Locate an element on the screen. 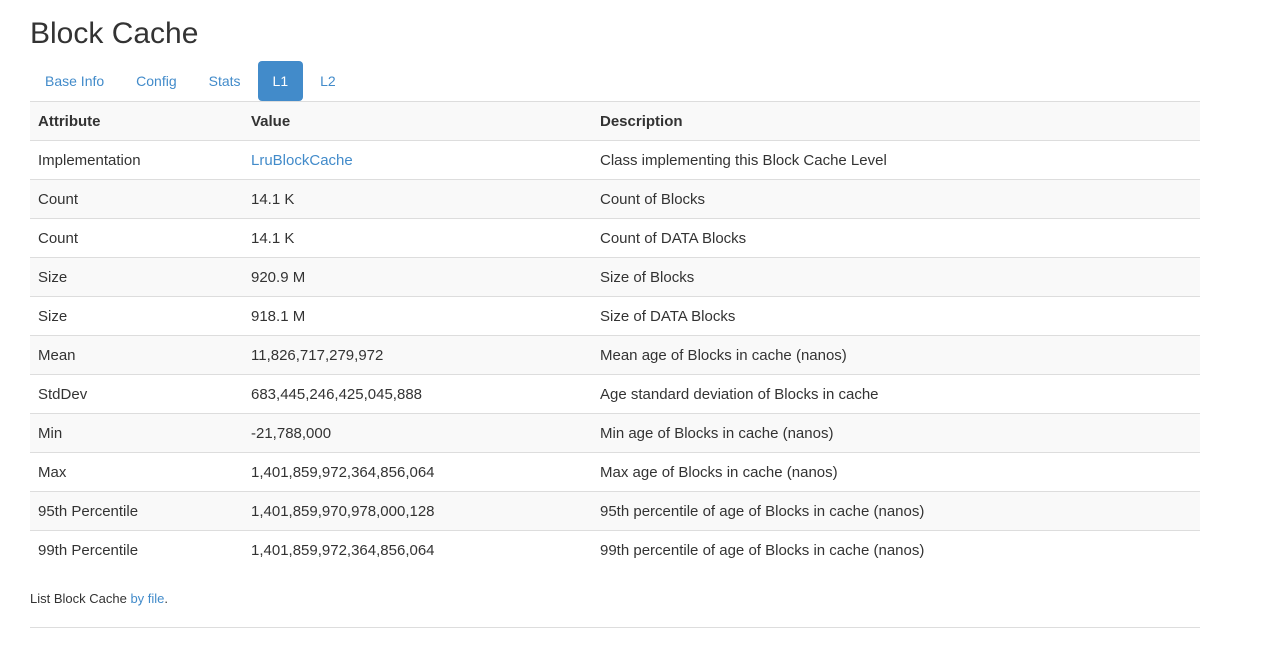 The image size is (1280, 657). implementation-link: LruBlockCache is located at coordinates (302, 160).